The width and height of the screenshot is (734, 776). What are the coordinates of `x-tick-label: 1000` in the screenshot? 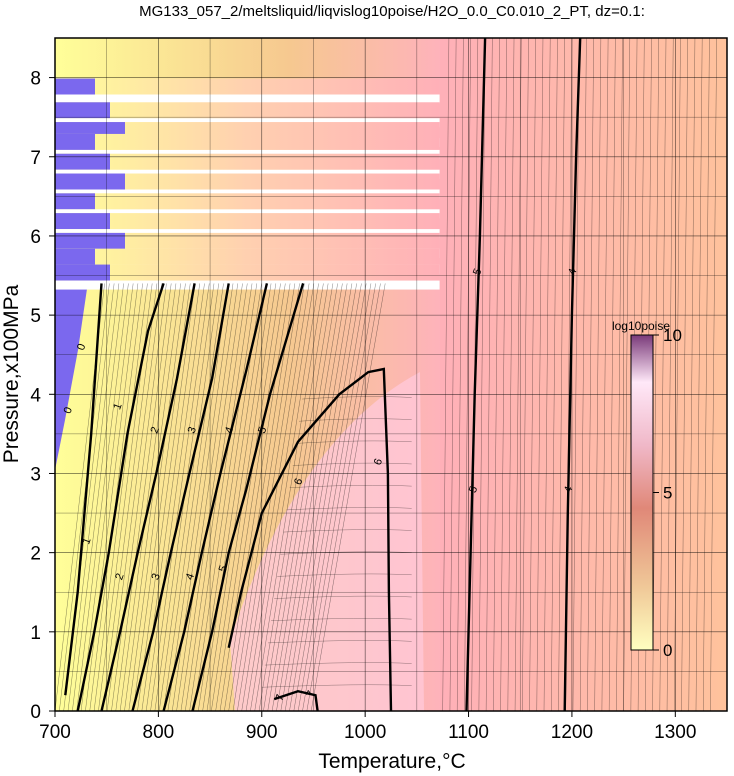 It's located at (365, 732).